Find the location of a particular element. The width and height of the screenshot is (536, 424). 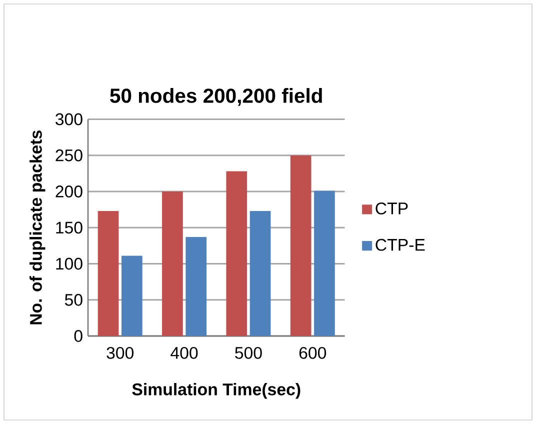

x-axis-title: Simulation Time(sec) is located at coordinates (216, 390).